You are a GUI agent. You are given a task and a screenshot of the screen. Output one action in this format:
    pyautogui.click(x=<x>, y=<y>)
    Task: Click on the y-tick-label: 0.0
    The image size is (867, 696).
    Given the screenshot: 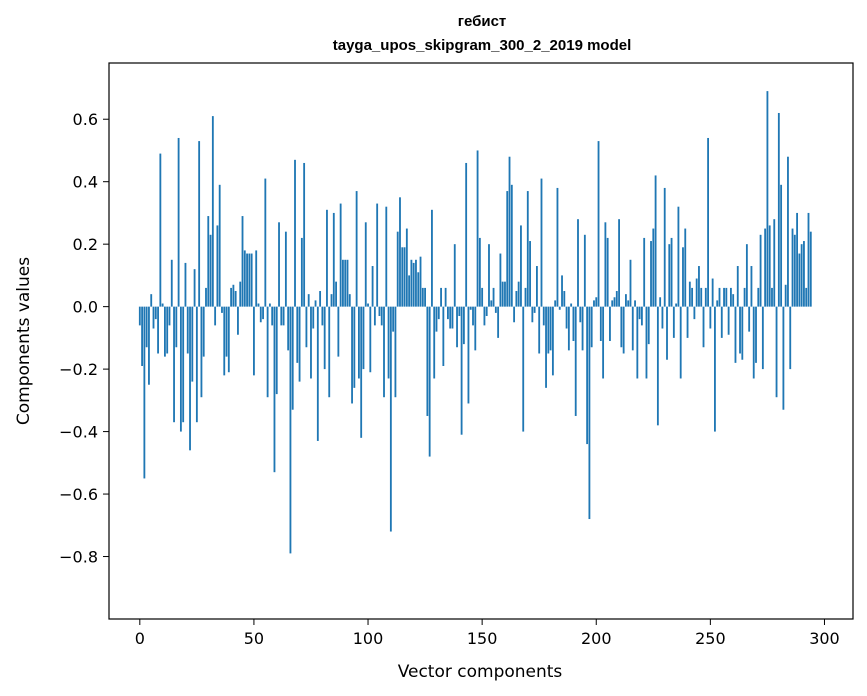 What is the action you would take?
    pyautogui.click(x=85, y=307)
    